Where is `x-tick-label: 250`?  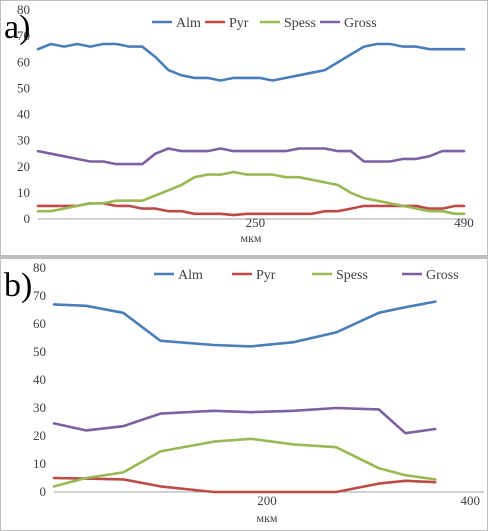
x-tick-label: 250 is located at coordinates (256, 222).